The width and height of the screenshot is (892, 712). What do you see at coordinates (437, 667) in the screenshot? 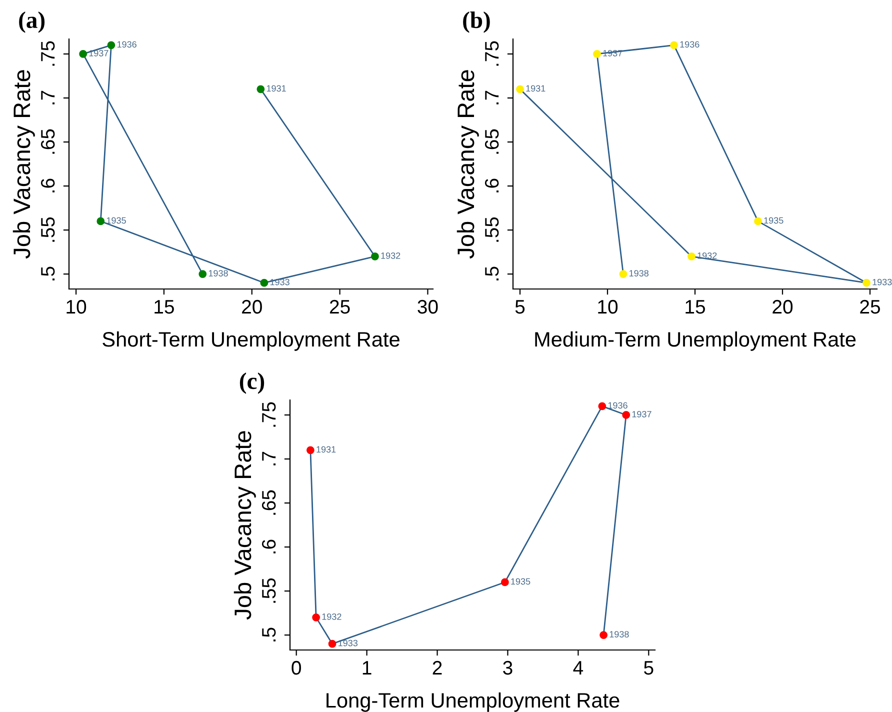
I see `x-tick-label: 2` at bounding box center [437, 667].